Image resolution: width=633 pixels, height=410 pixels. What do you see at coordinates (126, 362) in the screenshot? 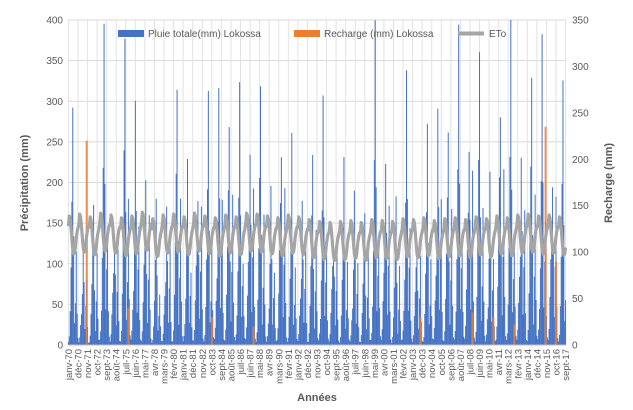
I see `x-tick-label: juil-75` at bounding box center [126, 362].